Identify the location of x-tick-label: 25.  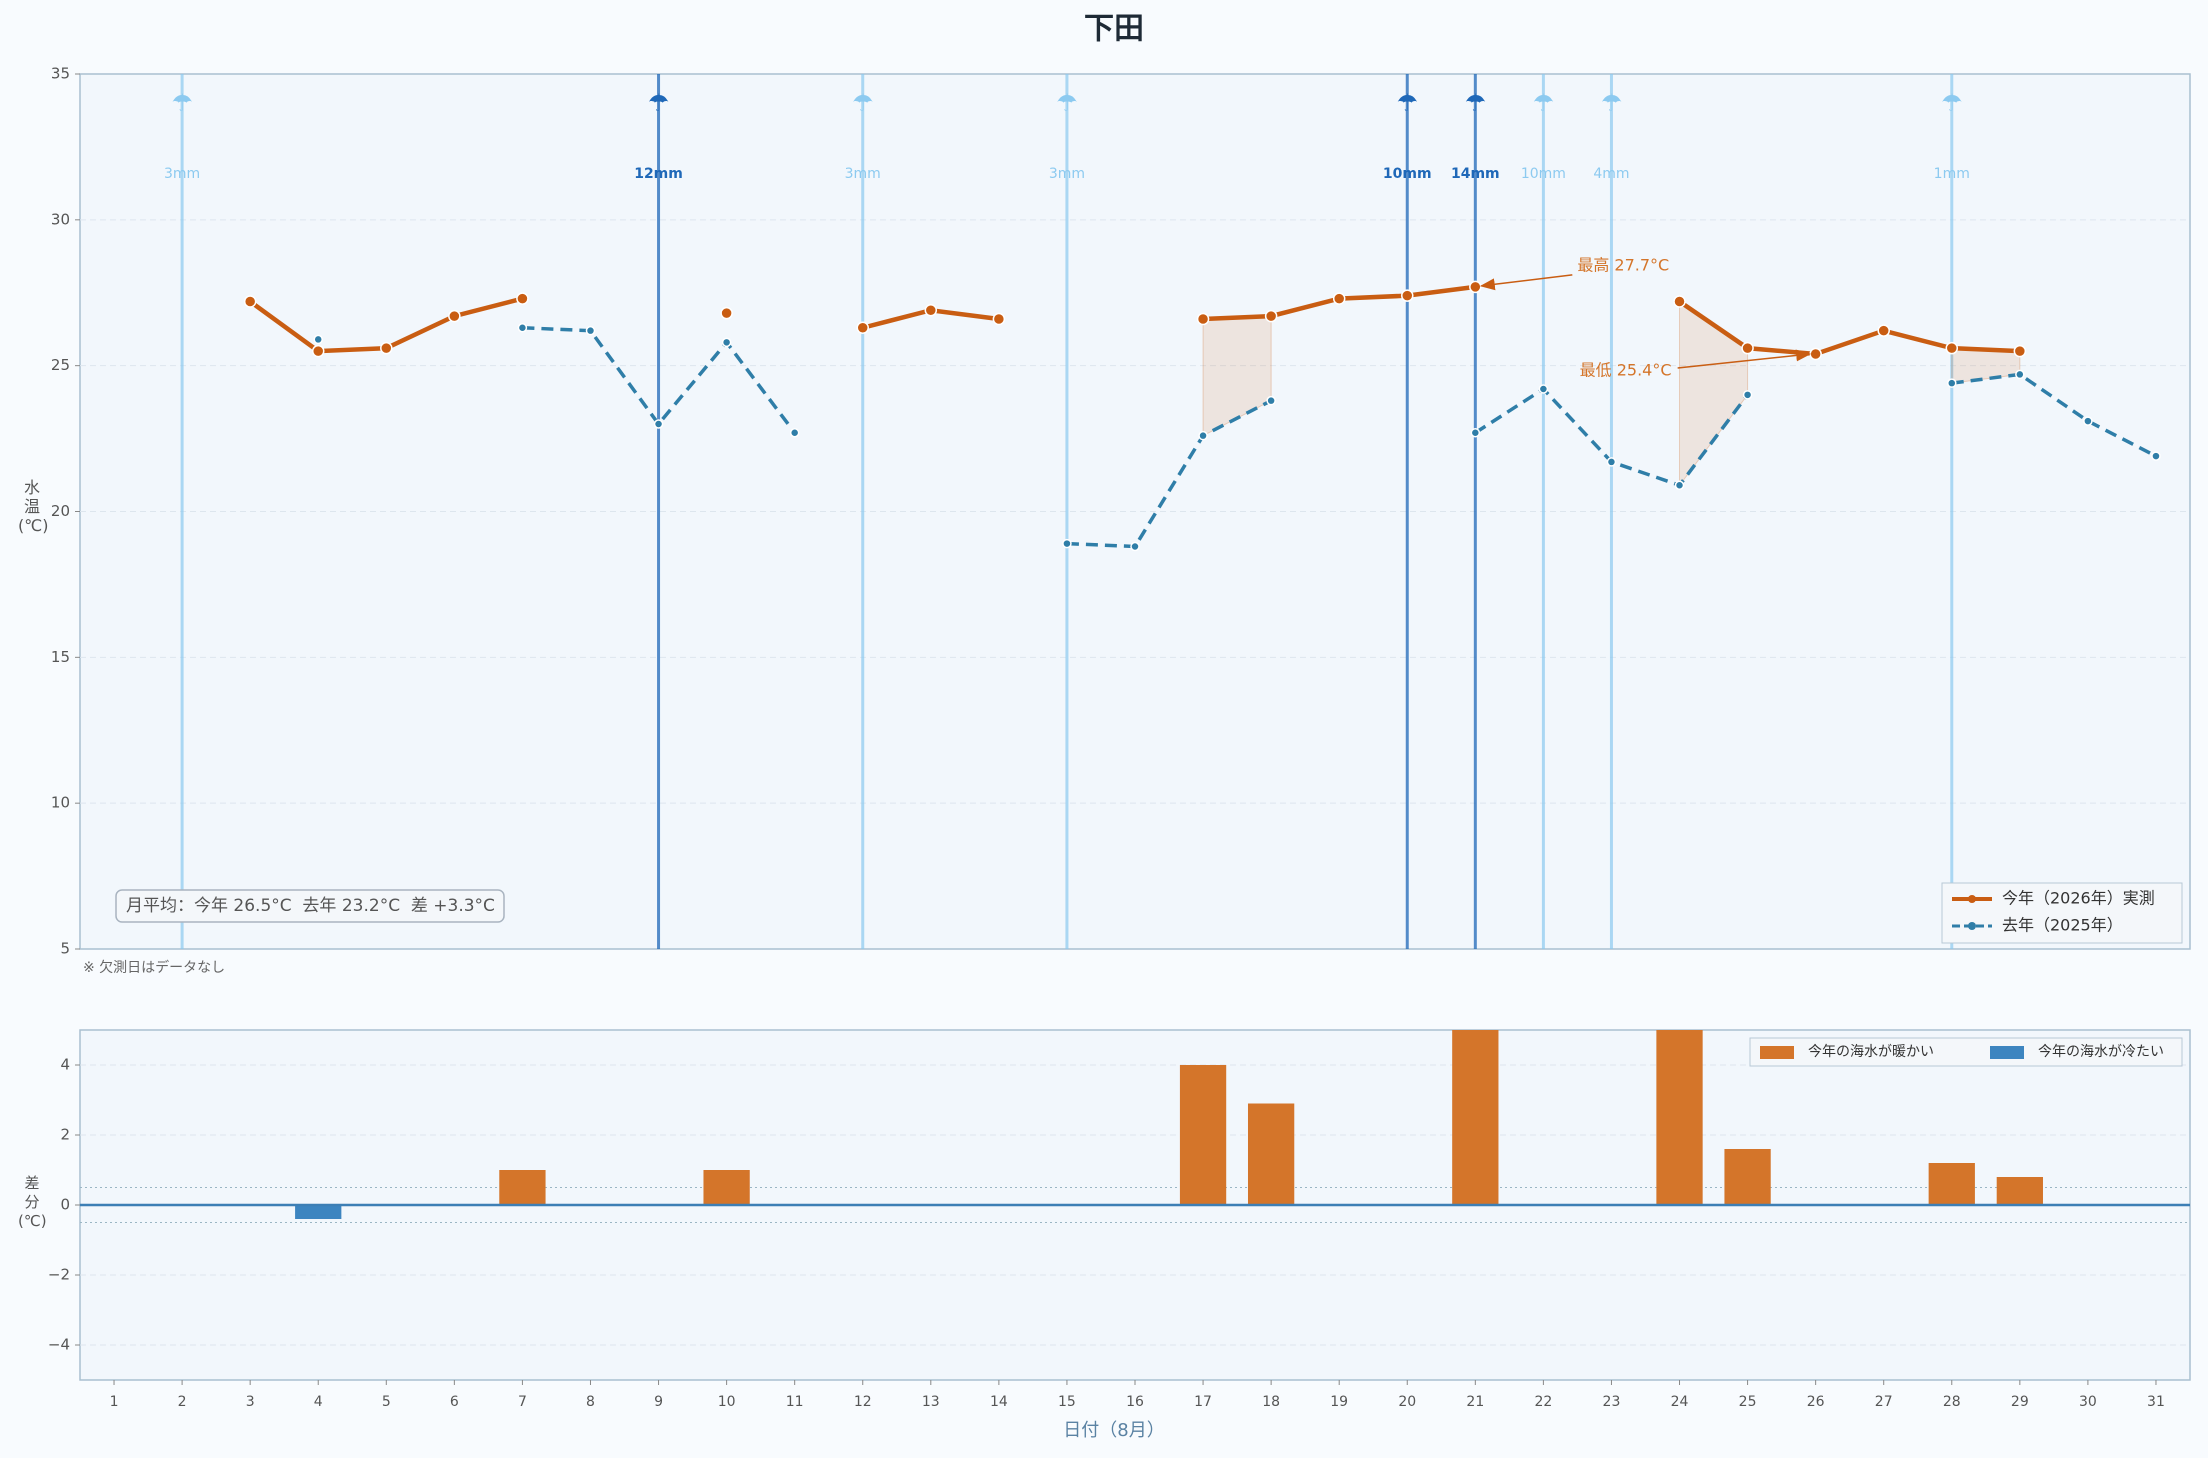
(1748, 1402).